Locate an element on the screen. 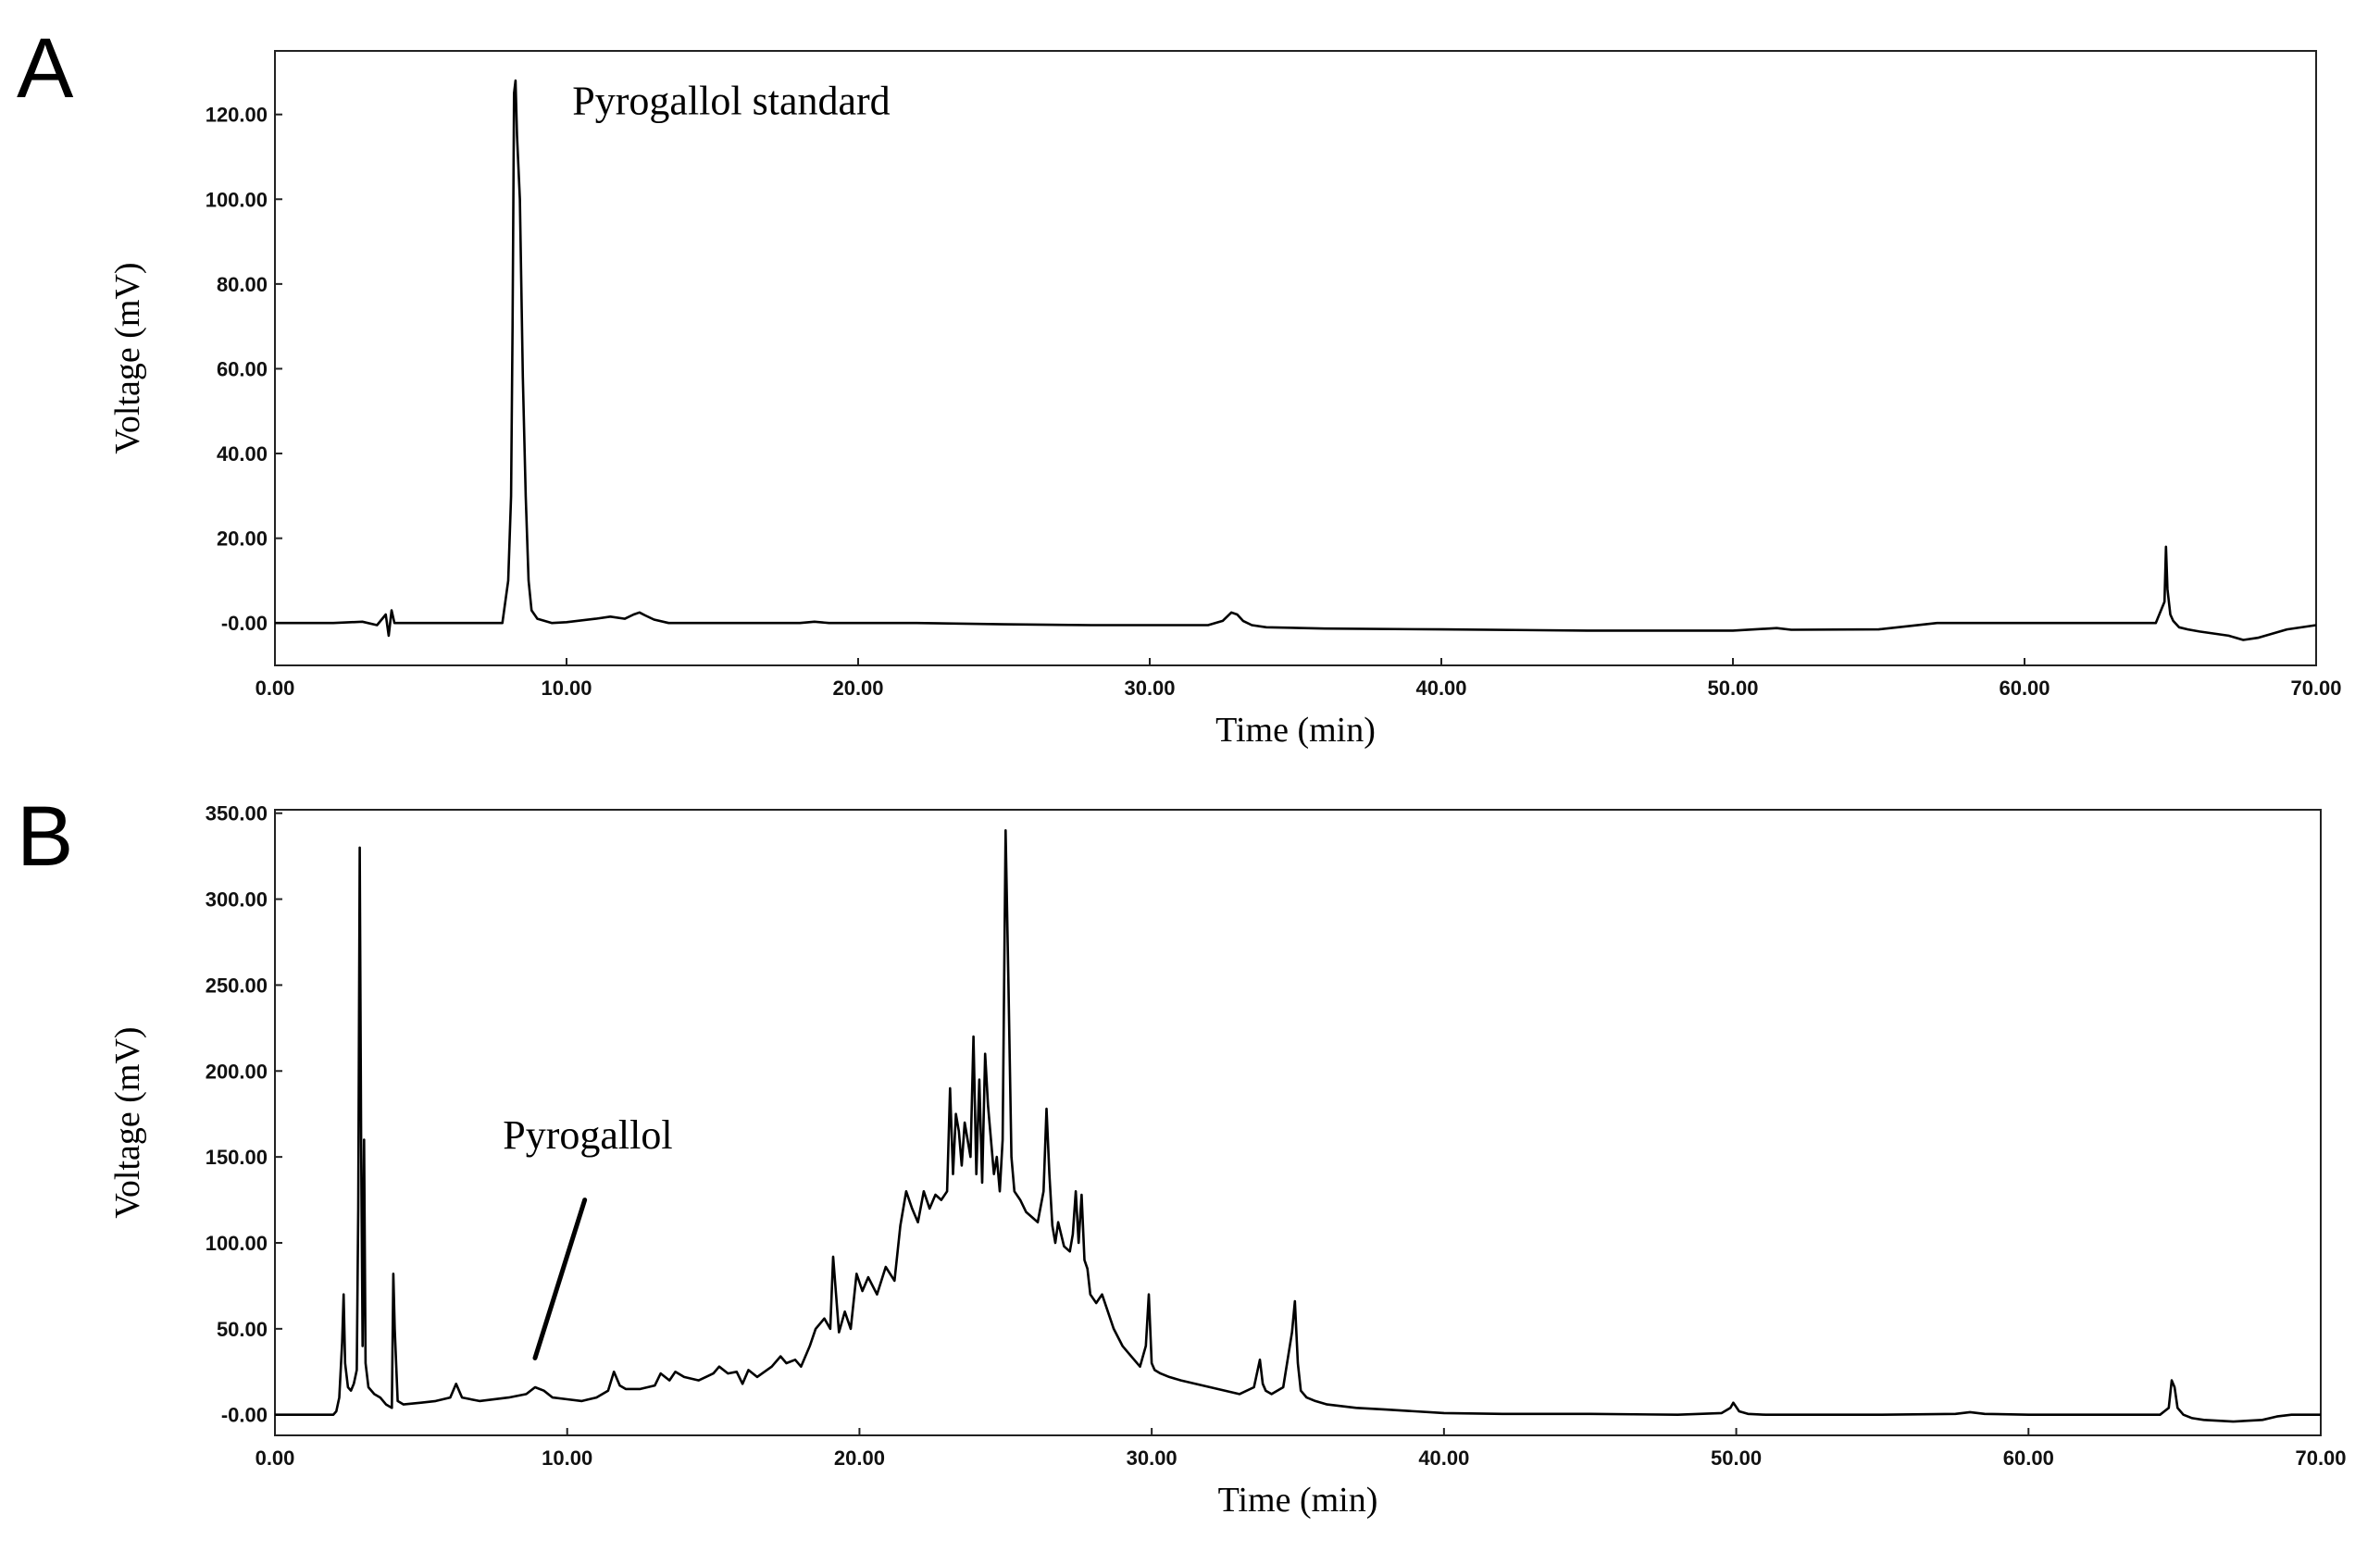 The width and height of the screenshot is (2380, 1564). panel-letter-b: B is located at coordinates (45, 837).